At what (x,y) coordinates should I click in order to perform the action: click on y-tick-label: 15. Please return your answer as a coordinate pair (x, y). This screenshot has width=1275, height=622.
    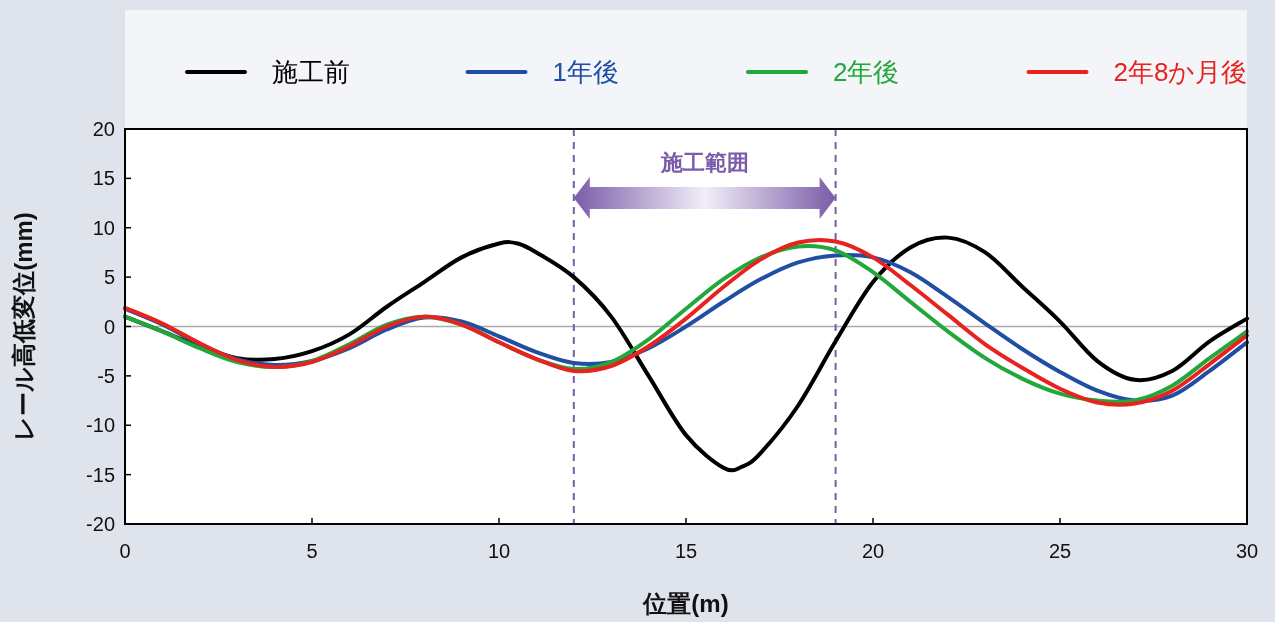
    Looking at the image, I should click on (103, 178).